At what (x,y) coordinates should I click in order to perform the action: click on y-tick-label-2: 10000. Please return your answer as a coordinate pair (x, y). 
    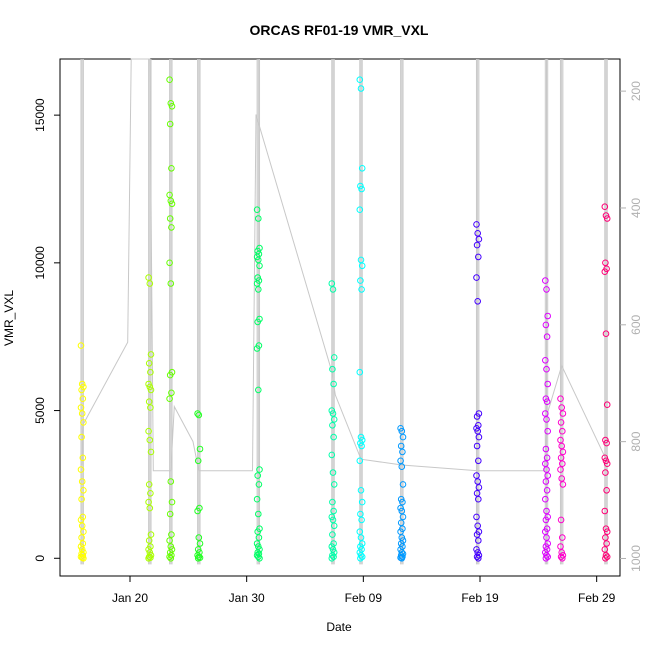
    Looking at the image, I should click on (40, 263).